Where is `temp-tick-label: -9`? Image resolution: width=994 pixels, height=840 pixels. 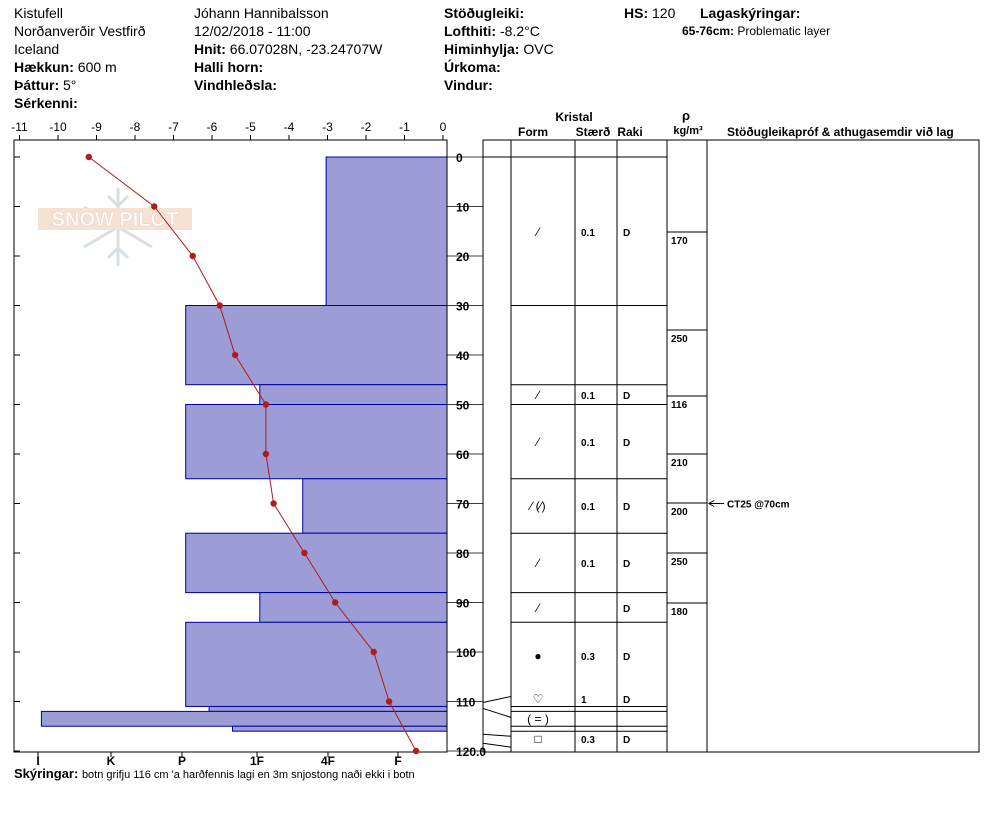
temp-tick-label: -9 is located at coordinates (96, 127).